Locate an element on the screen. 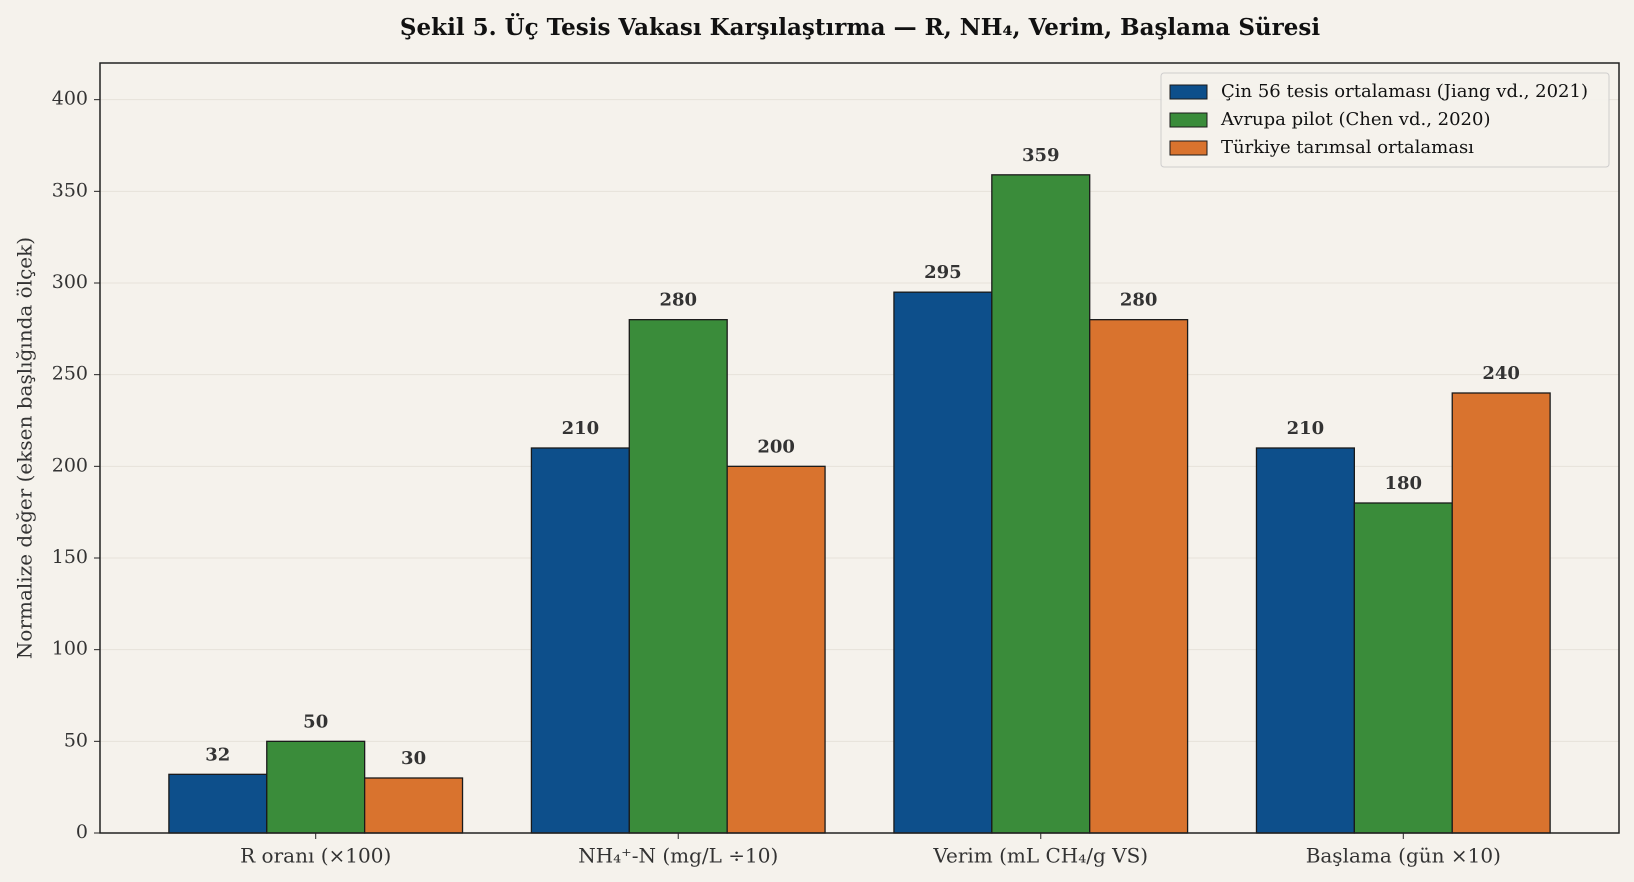 The height and width of the screenshot is (882, 1634). y-axis-label: Normalize değer (eksen başlığında ölçek) is located at coordinates (25, 448).